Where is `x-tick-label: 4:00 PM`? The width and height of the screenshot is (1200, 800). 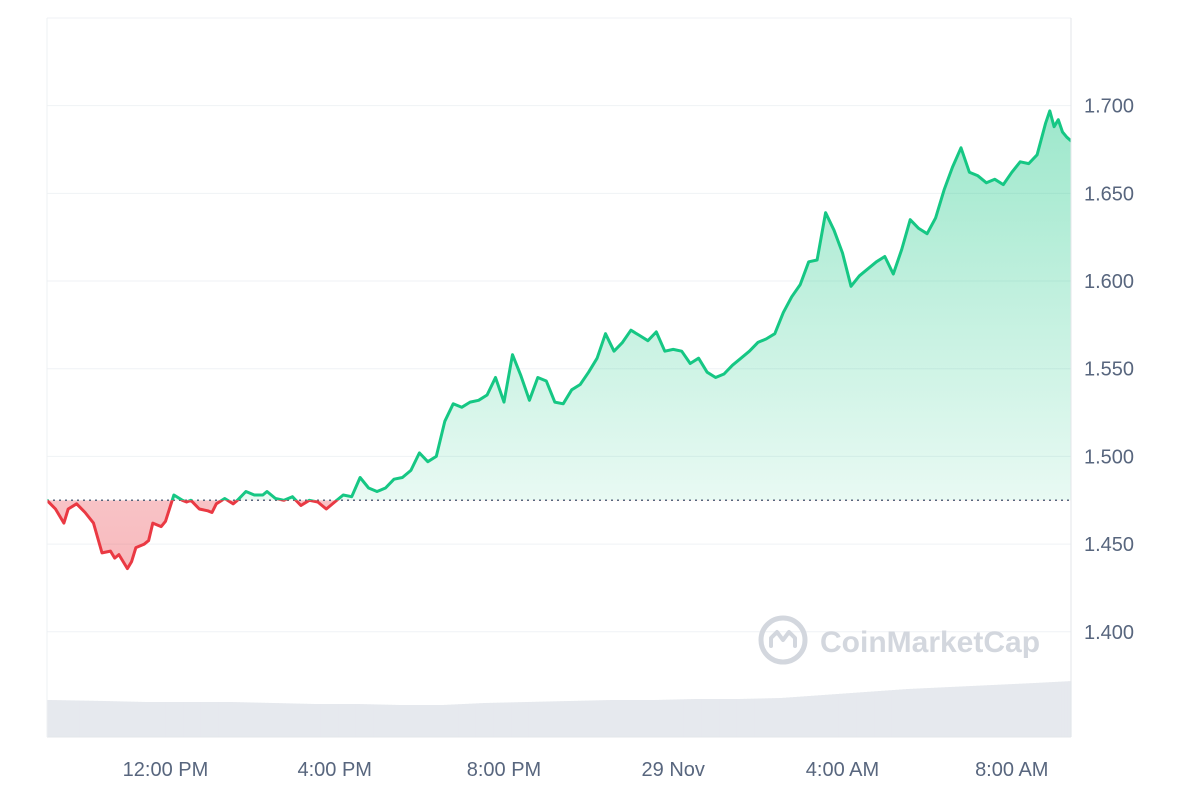
x-tick-label: 4:00 PM is located at coordinates (334, 770).